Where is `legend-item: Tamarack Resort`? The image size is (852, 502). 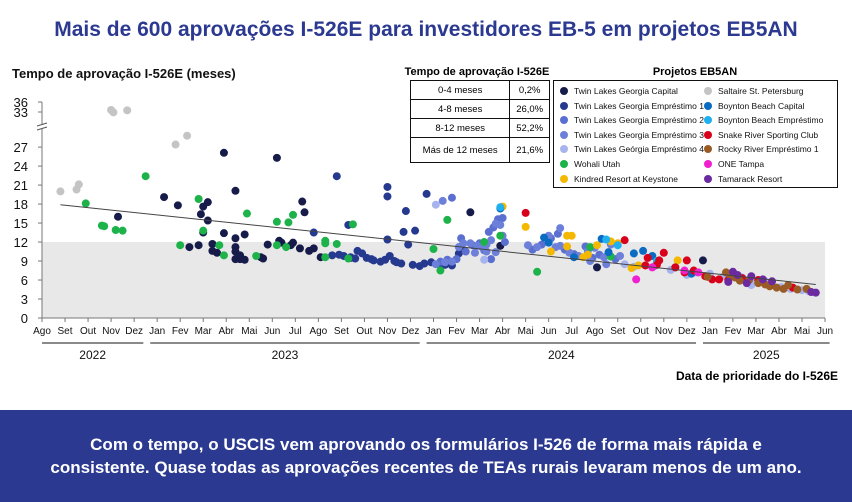
legend-item: Tamarack Resort is located at coordinates (743, 179).